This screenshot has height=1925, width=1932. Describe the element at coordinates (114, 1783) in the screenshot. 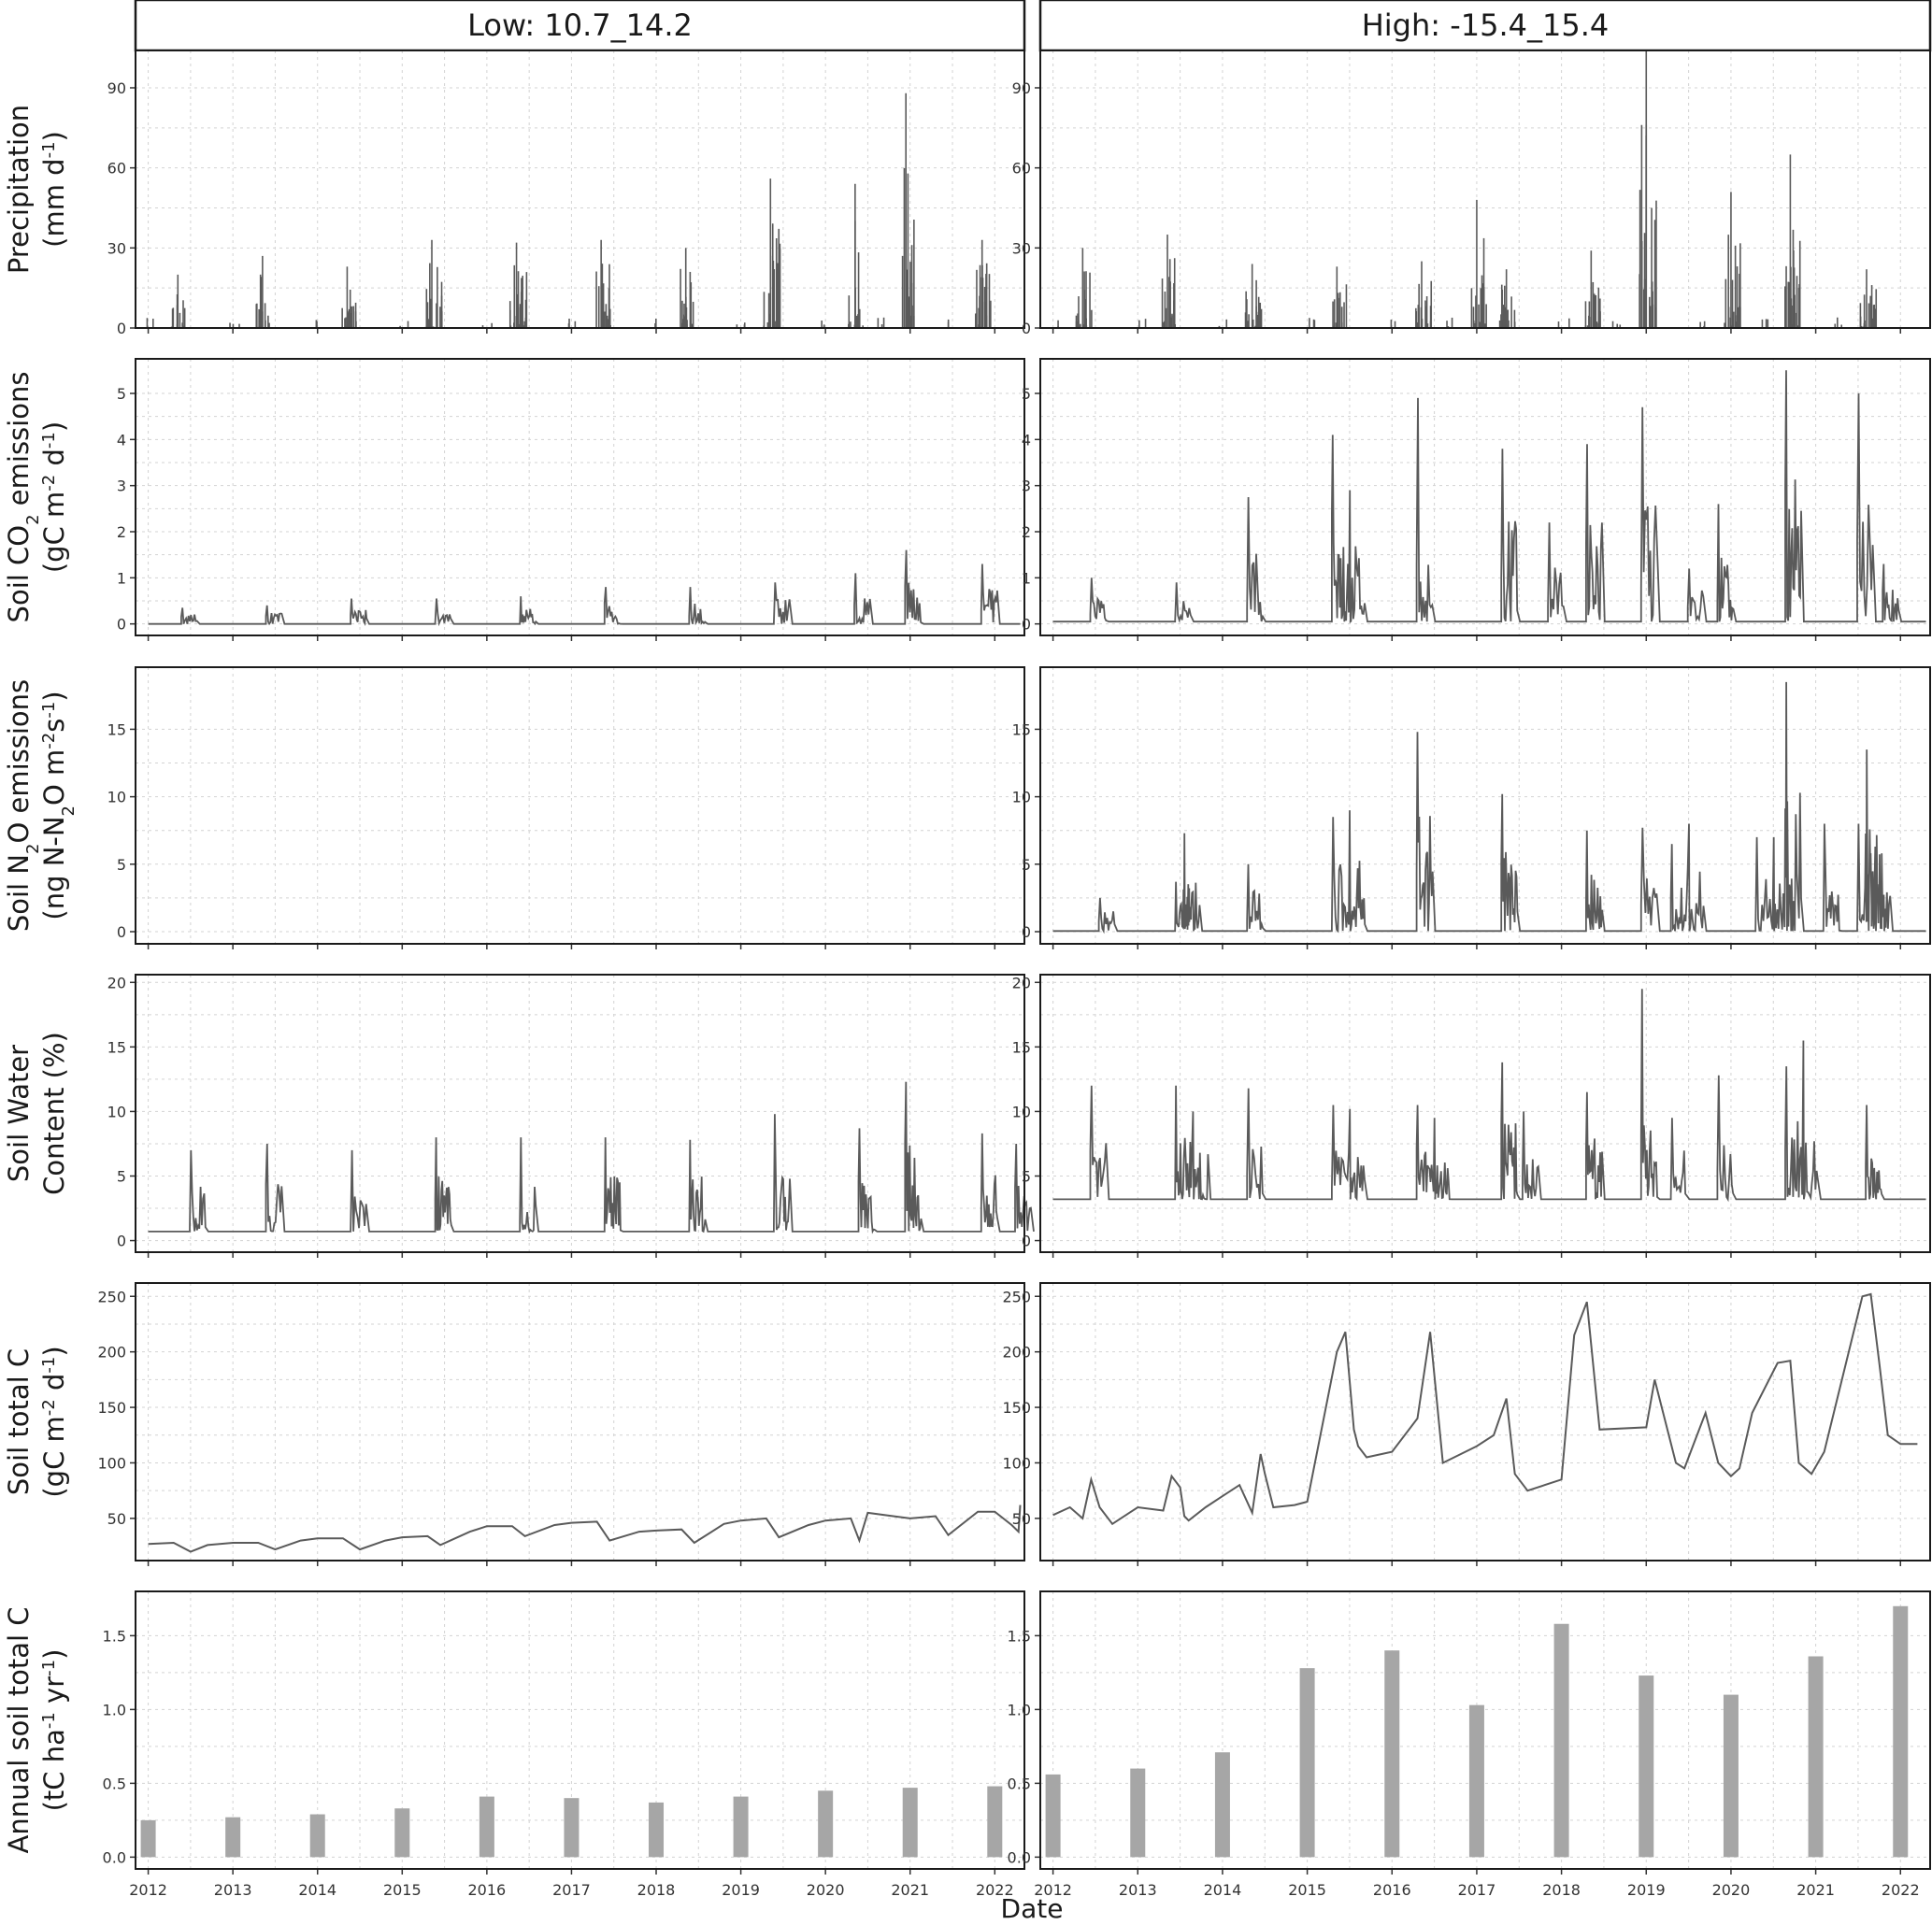

I see `y-tick-label: 0.5` at that location.